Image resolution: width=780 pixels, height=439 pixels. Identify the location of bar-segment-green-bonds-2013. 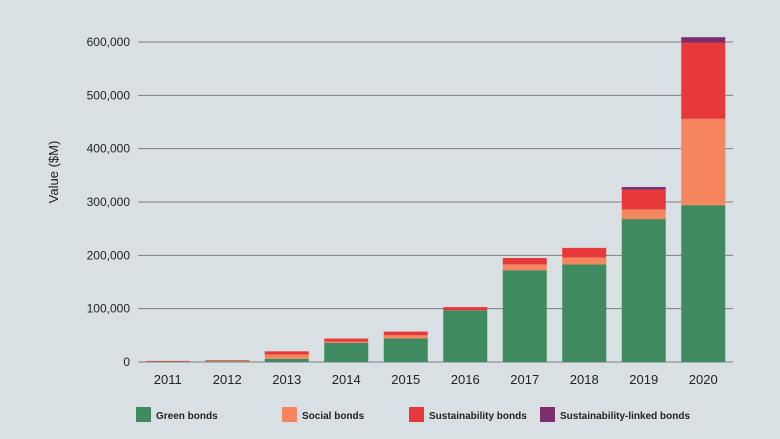
(286, 360).